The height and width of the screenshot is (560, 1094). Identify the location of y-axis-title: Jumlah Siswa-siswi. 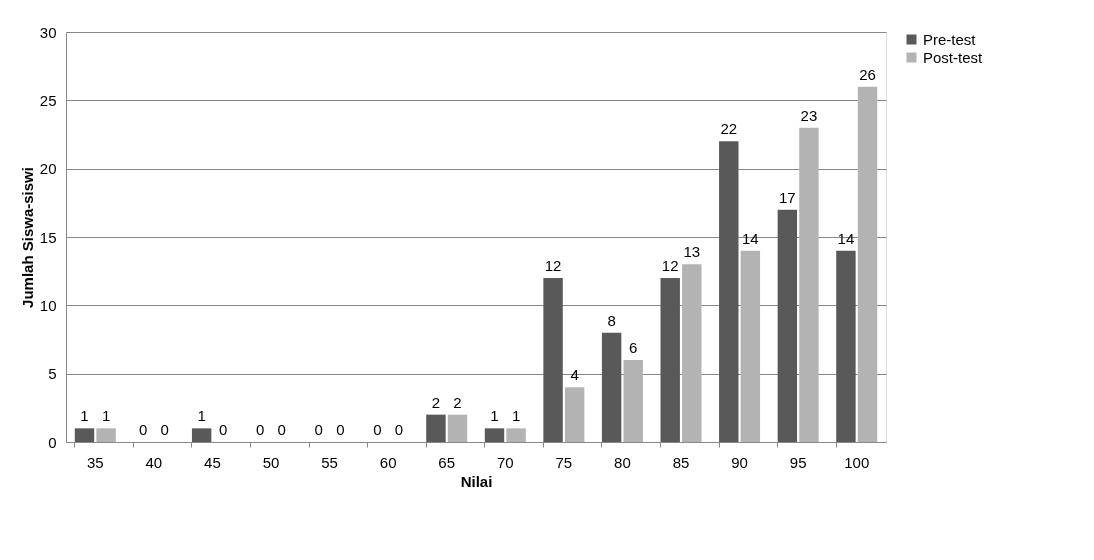
(27, 237).